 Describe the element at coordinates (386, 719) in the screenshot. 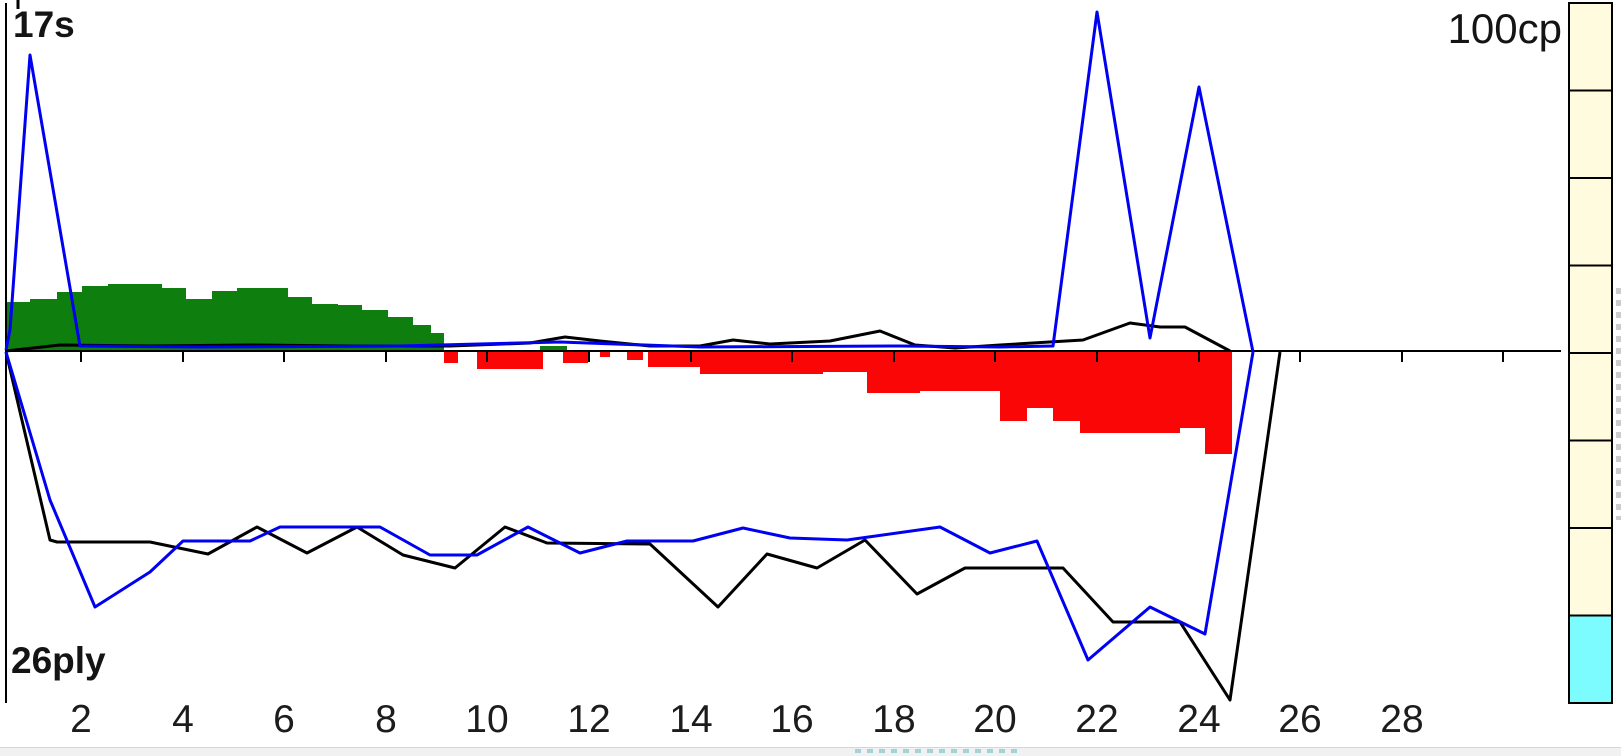

I see `x-tick-label-8: 8` at that location.